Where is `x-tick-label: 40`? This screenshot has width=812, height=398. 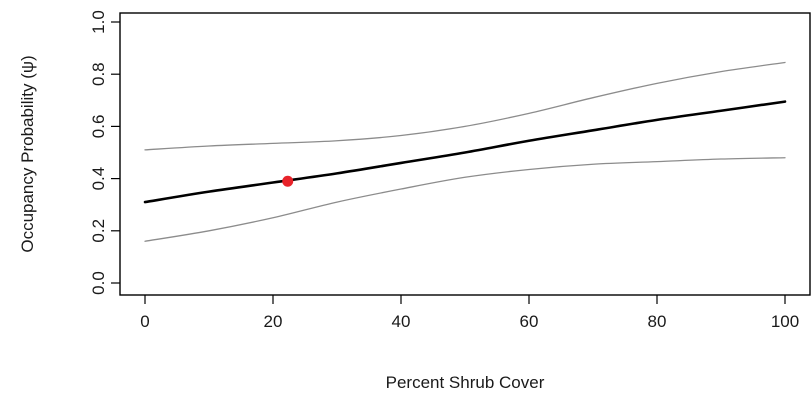
x-tick-label: 40 is located at coordinates (401, 321).